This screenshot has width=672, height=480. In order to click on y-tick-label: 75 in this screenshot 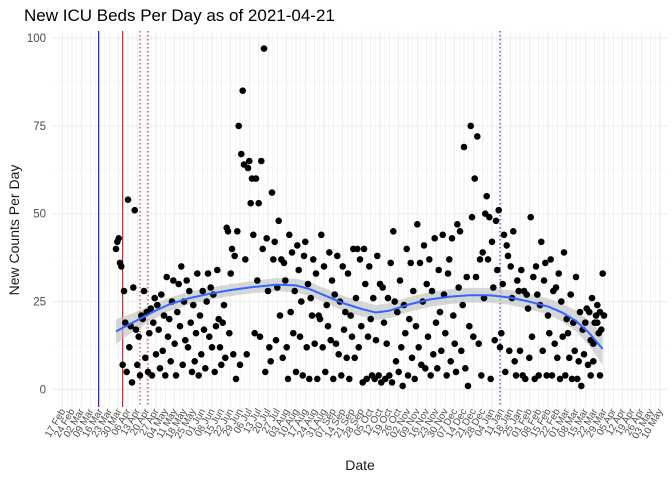, I will do `click(39, 127)`.